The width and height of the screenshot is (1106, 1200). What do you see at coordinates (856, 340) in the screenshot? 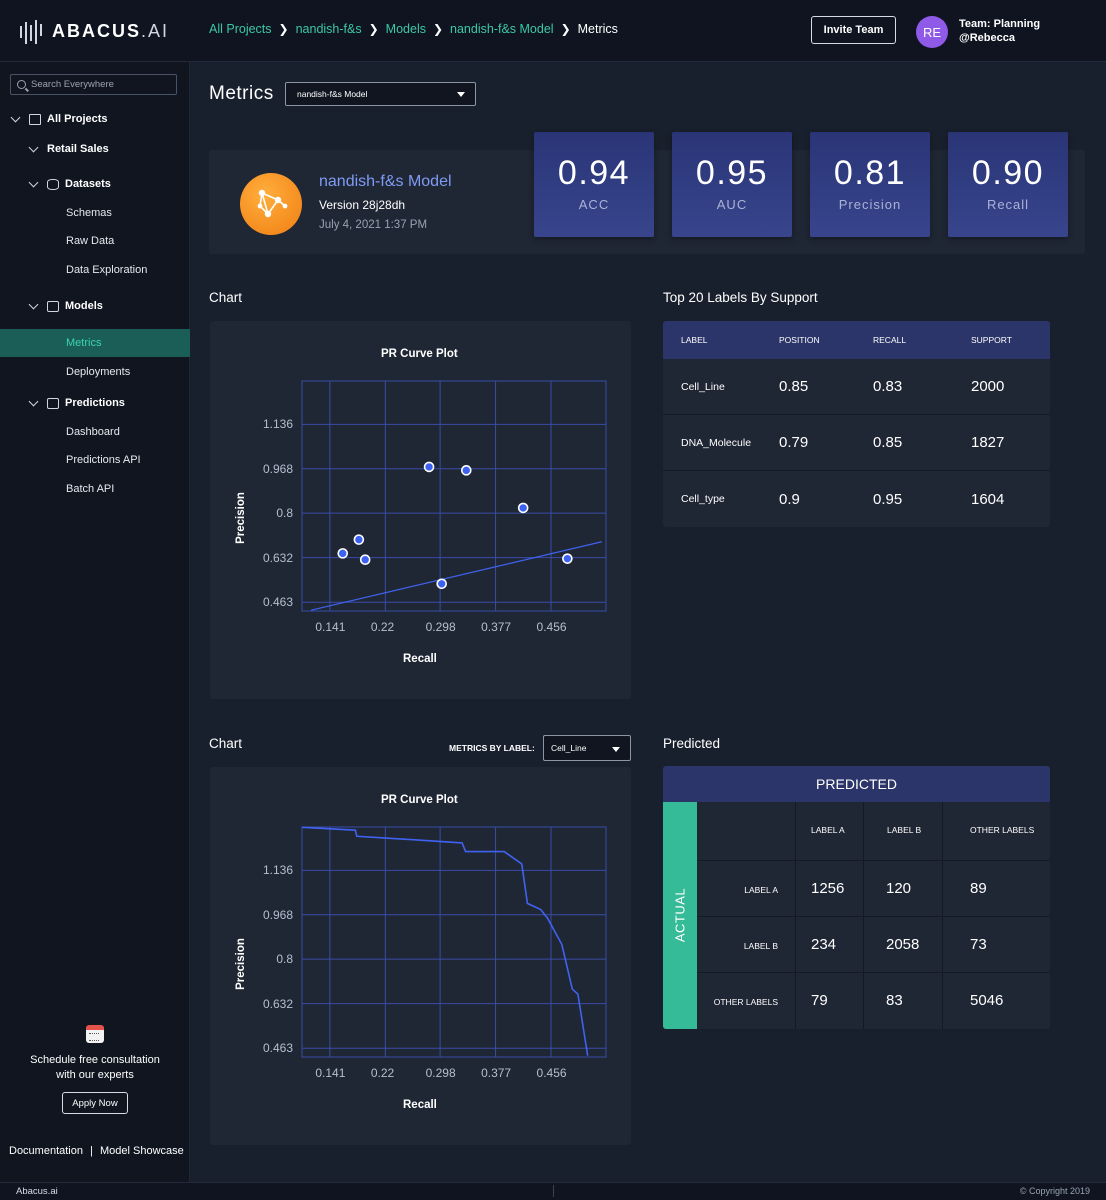
I see `table-header: LABEL POSITION RECALL SUPPORT` at bounding box center [856, 340].